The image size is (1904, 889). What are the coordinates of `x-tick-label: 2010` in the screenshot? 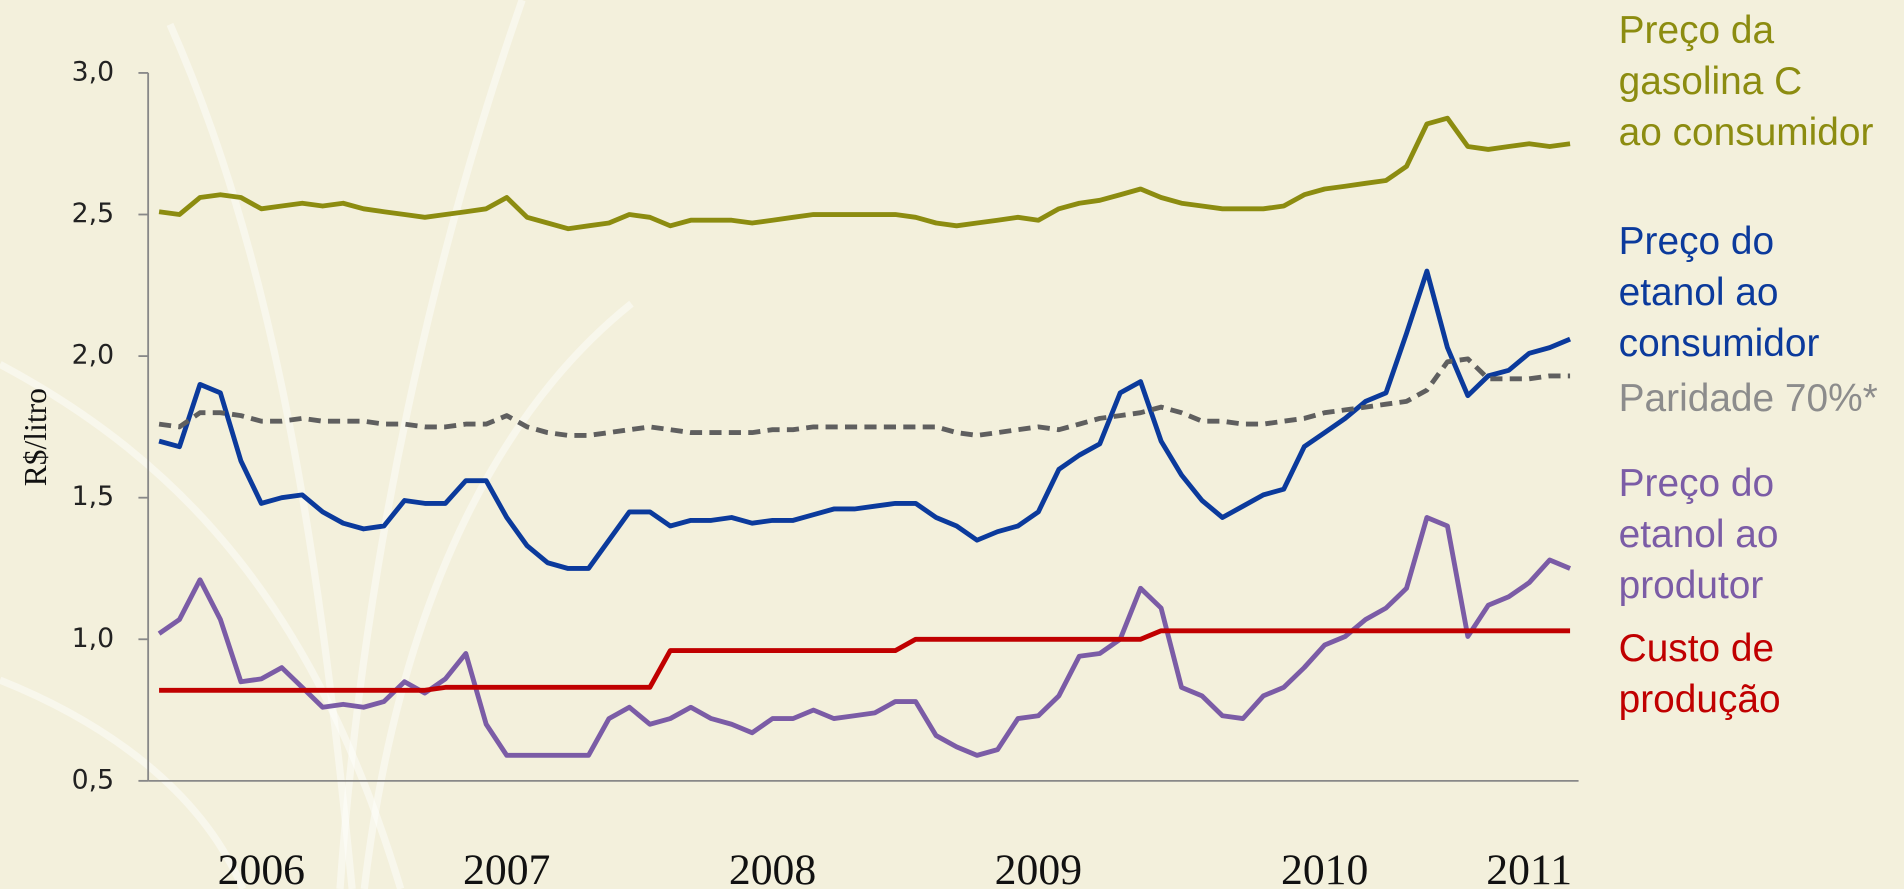 It's located at (1324, 867).